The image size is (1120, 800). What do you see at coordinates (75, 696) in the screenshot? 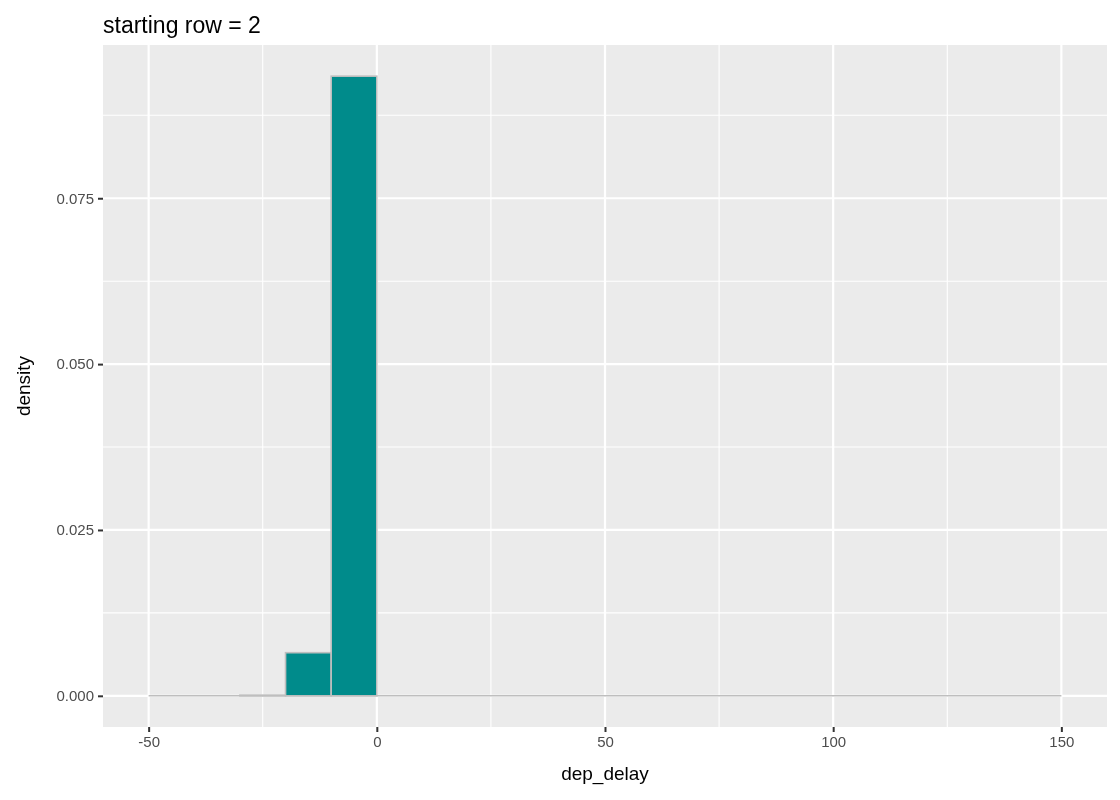
I see `y-tick-label: 0.000` at bounding box center [75, 696].